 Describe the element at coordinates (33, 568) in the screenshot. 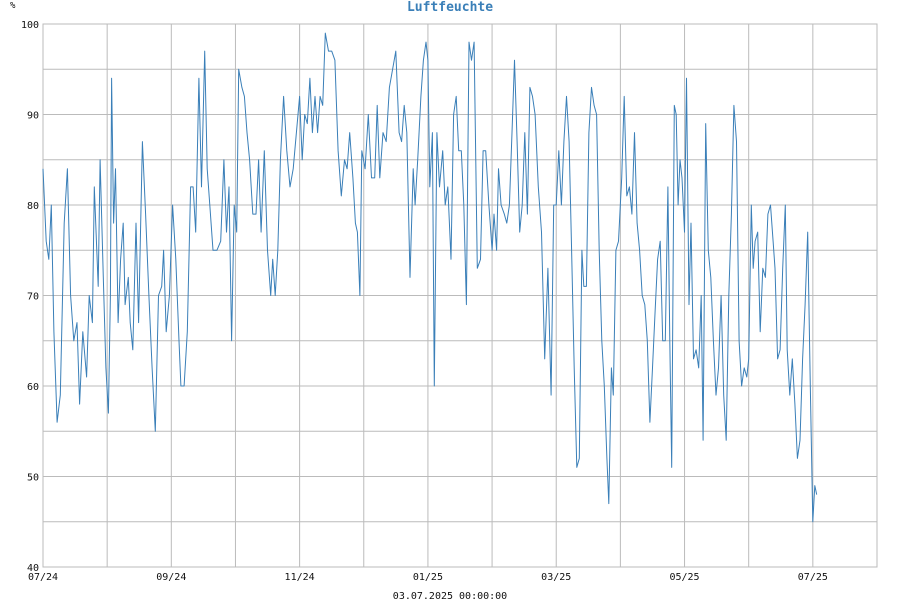

I see `y-tick-label: 40` at that location.